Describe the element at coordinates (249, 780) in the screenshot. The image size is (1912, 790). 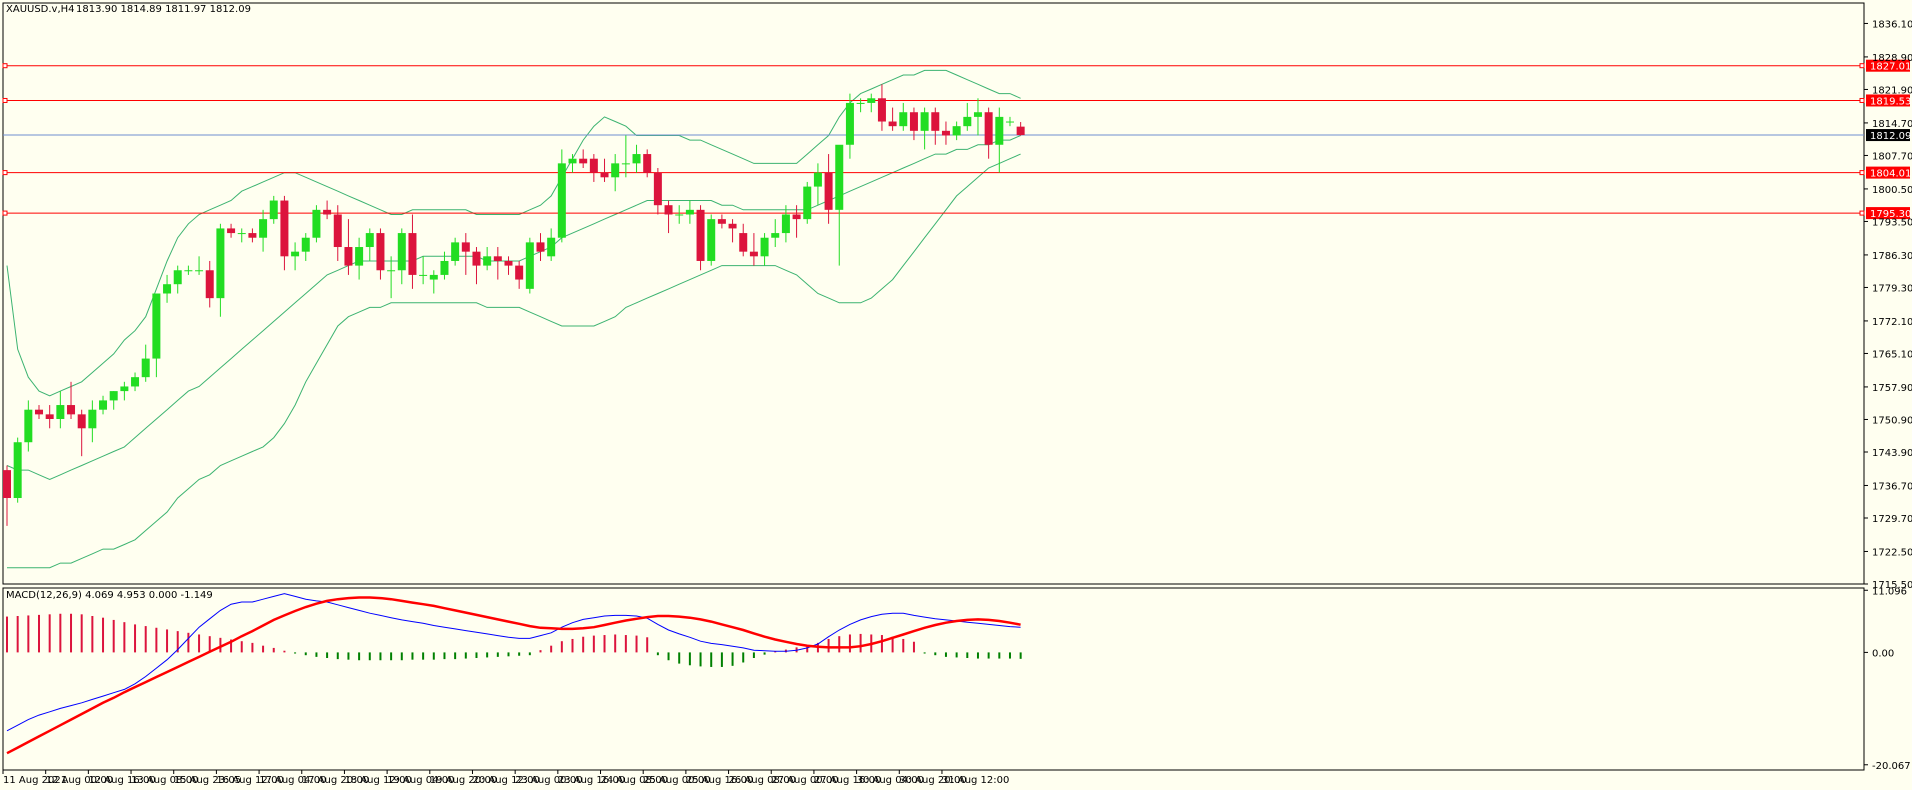
I see `time-tick-label: 16 Aug 12:00` at that location.